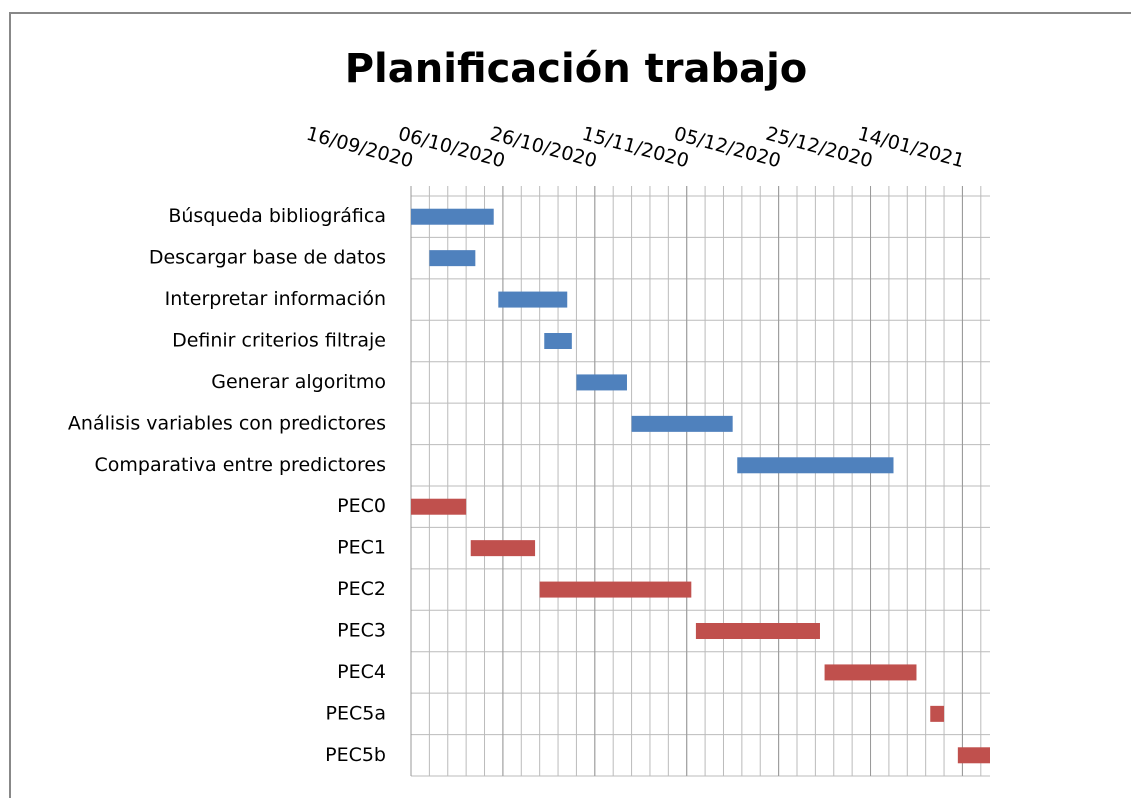  Describe the element at coordinates (227, 423) in the screenshot. I see `category-label: Análisis variables con predictores` at that location.